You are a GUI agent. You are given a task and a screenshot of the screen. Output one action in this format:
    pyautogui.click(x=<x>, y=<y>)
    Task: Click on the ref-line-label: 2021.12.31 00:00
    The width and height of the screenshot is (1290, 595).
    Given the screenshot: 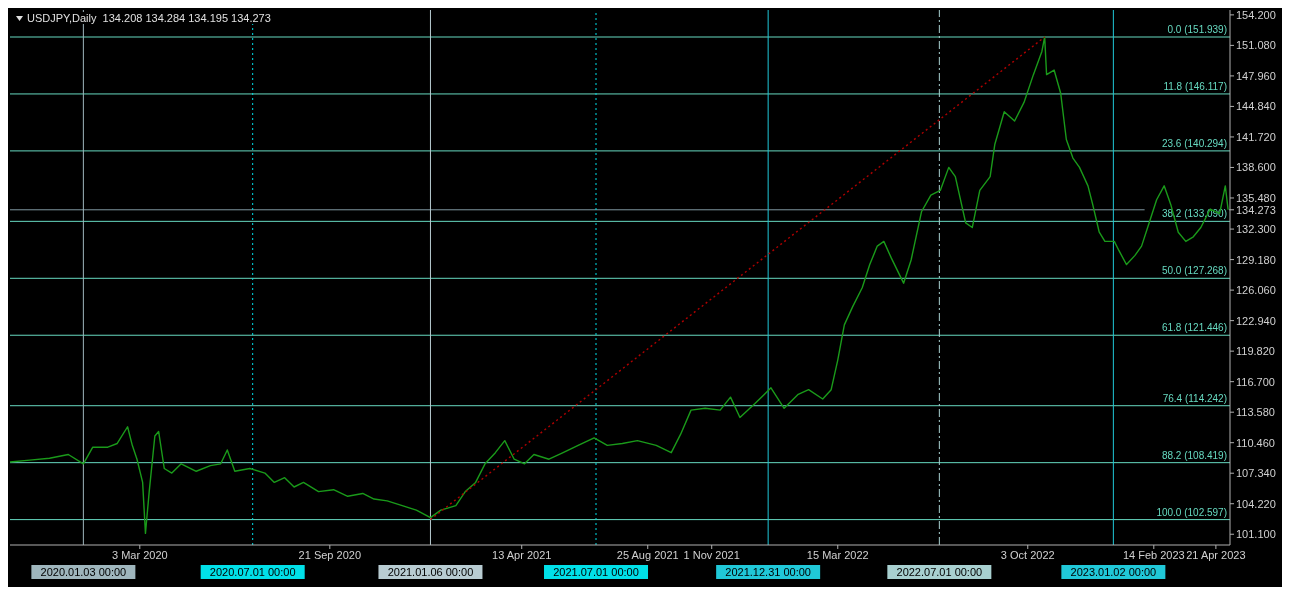 What is the action you would take?
    pyautogui.click(x=768, y=572)
    